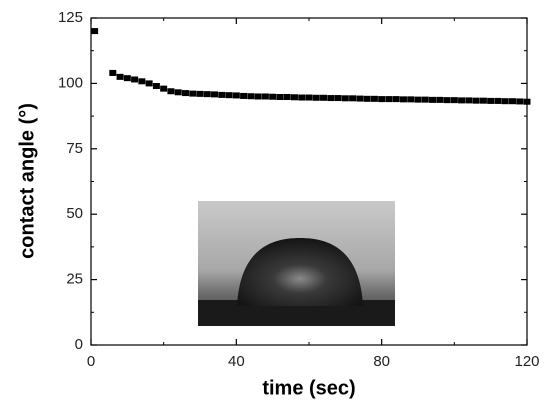 The height and width of the screenshot is (412, 550). I want to click on x-tick-label: 0, so click(91, 361).